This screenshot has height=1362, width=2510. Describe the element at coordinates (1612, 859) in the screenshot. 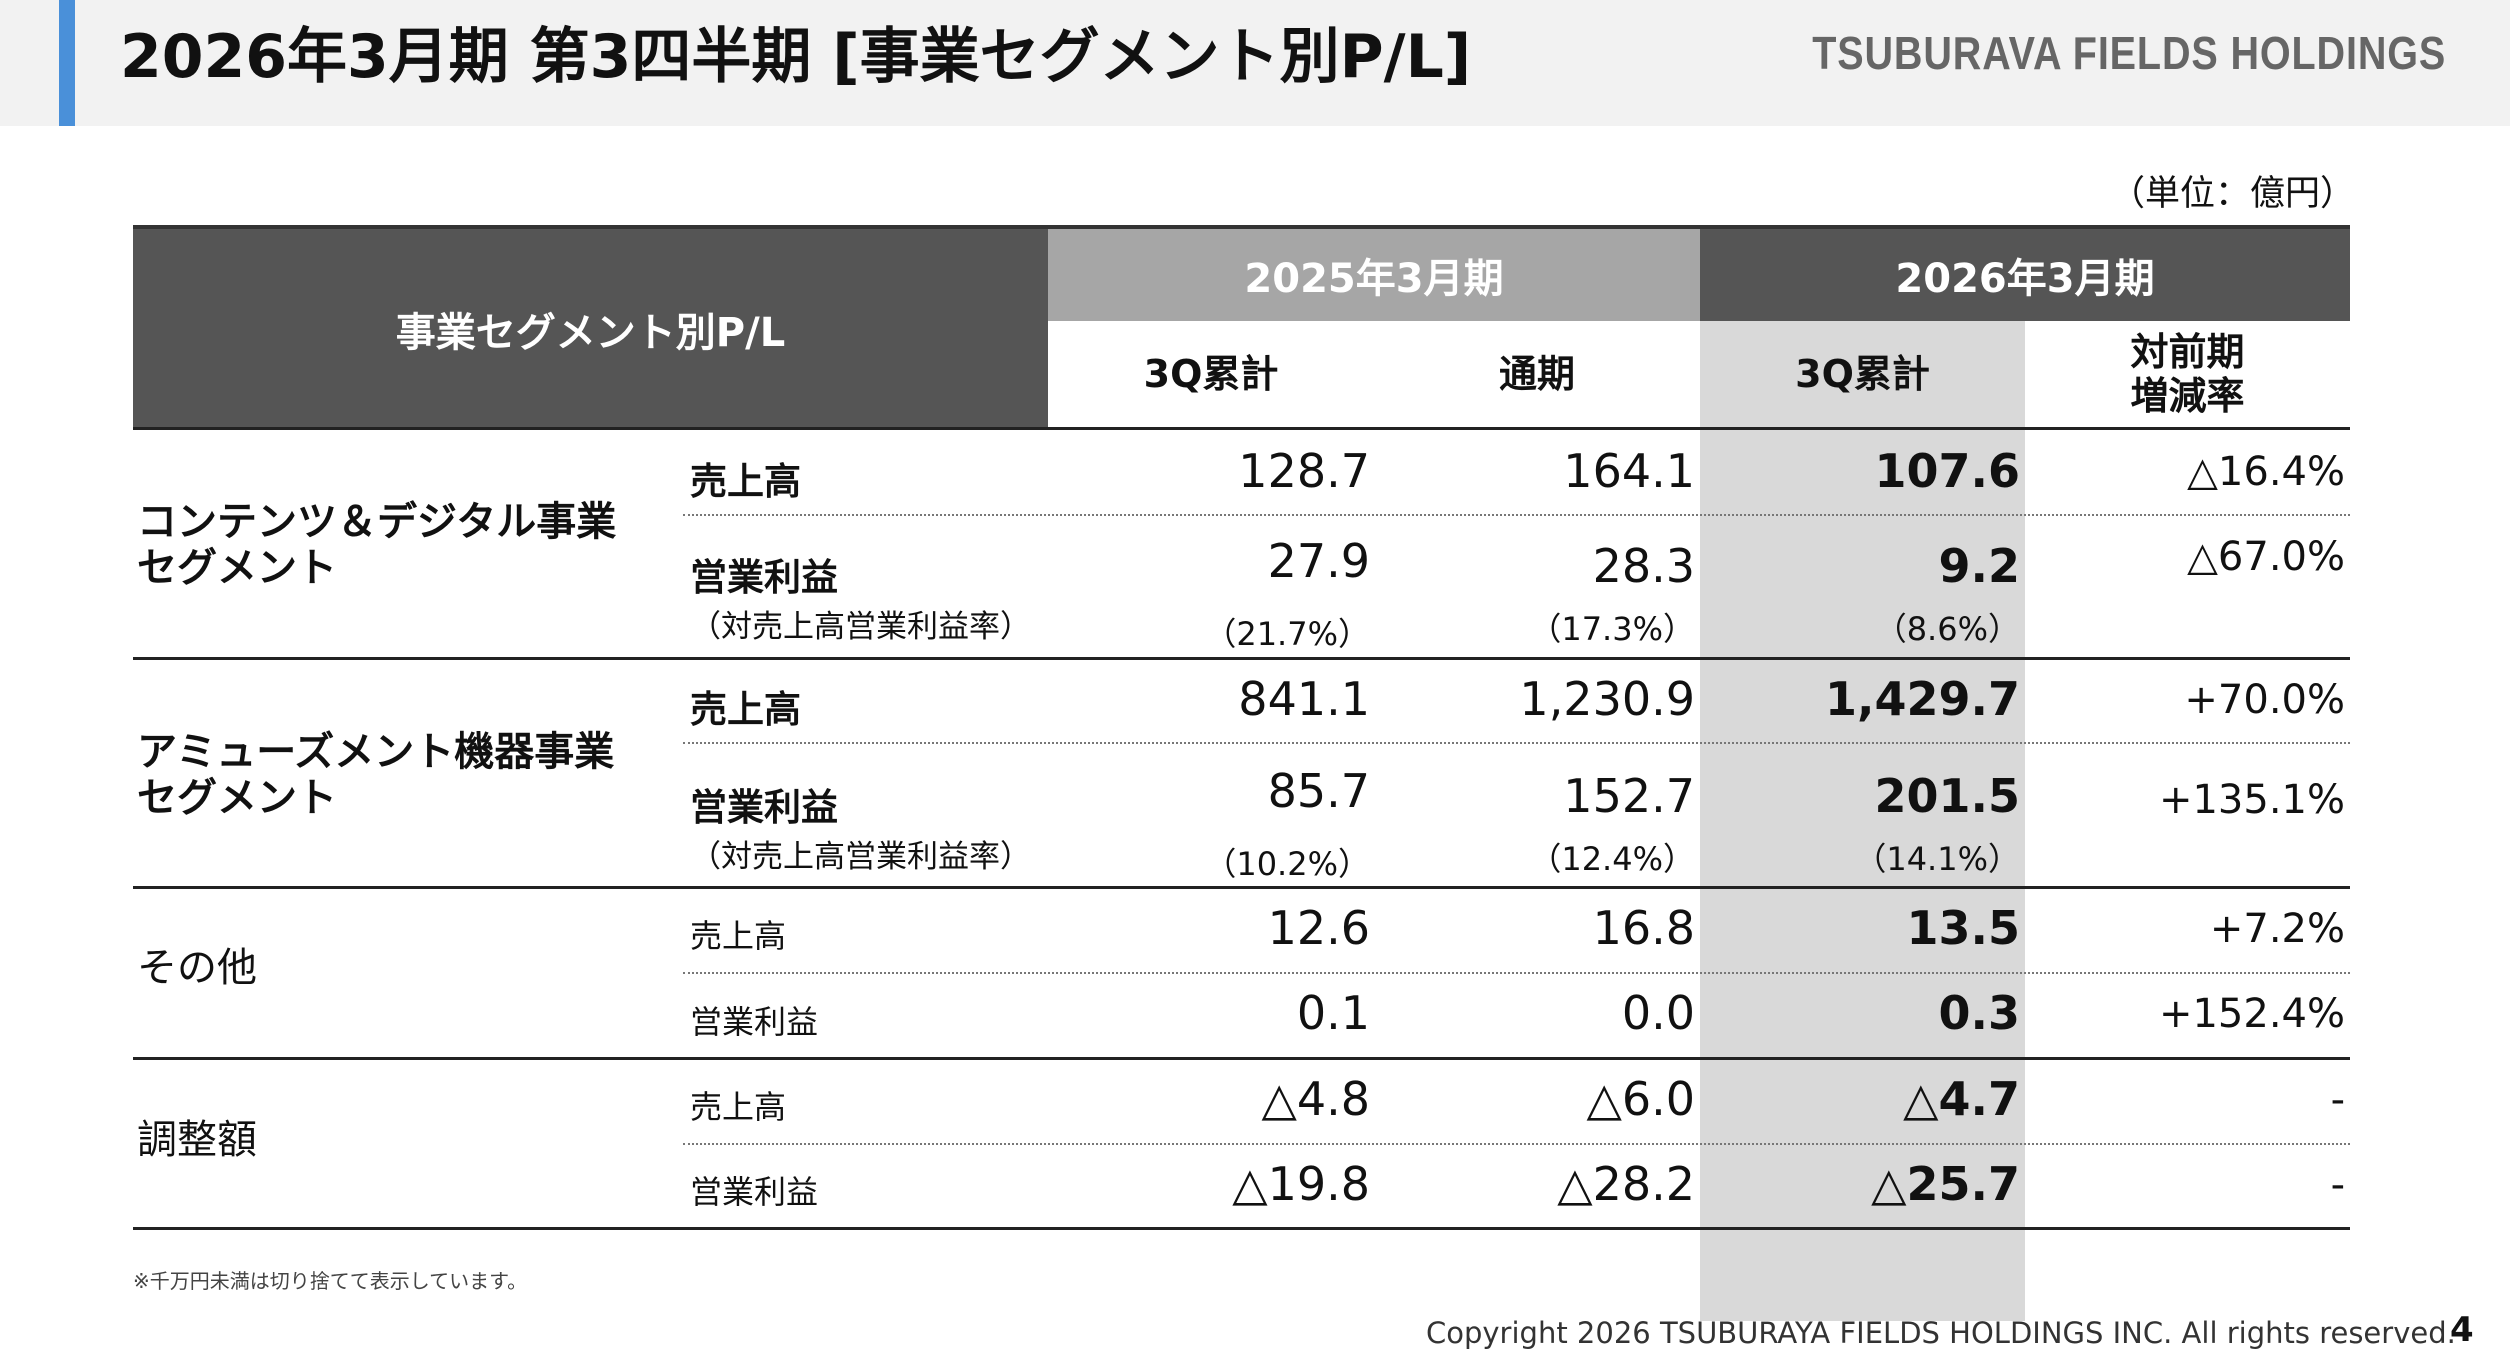

I see `margin-full-2025: （12.4%）` at that location.